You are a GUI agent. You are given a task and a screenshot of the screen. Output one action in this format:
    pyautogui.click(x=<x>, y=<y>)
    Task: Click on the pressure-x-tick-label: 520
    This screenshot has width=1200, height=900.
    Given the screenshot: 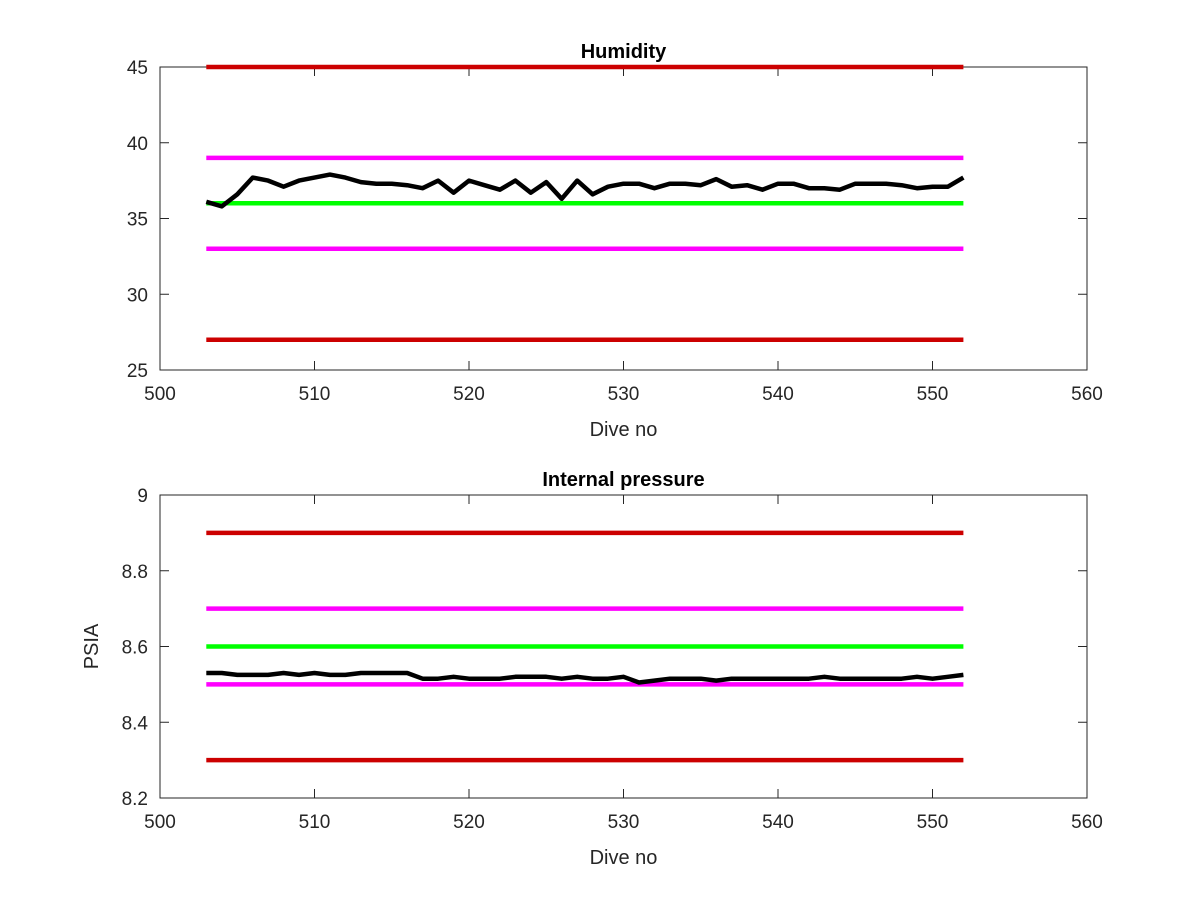 What is the action you would take?
    pyautogui.click(x=469, y=822)
    